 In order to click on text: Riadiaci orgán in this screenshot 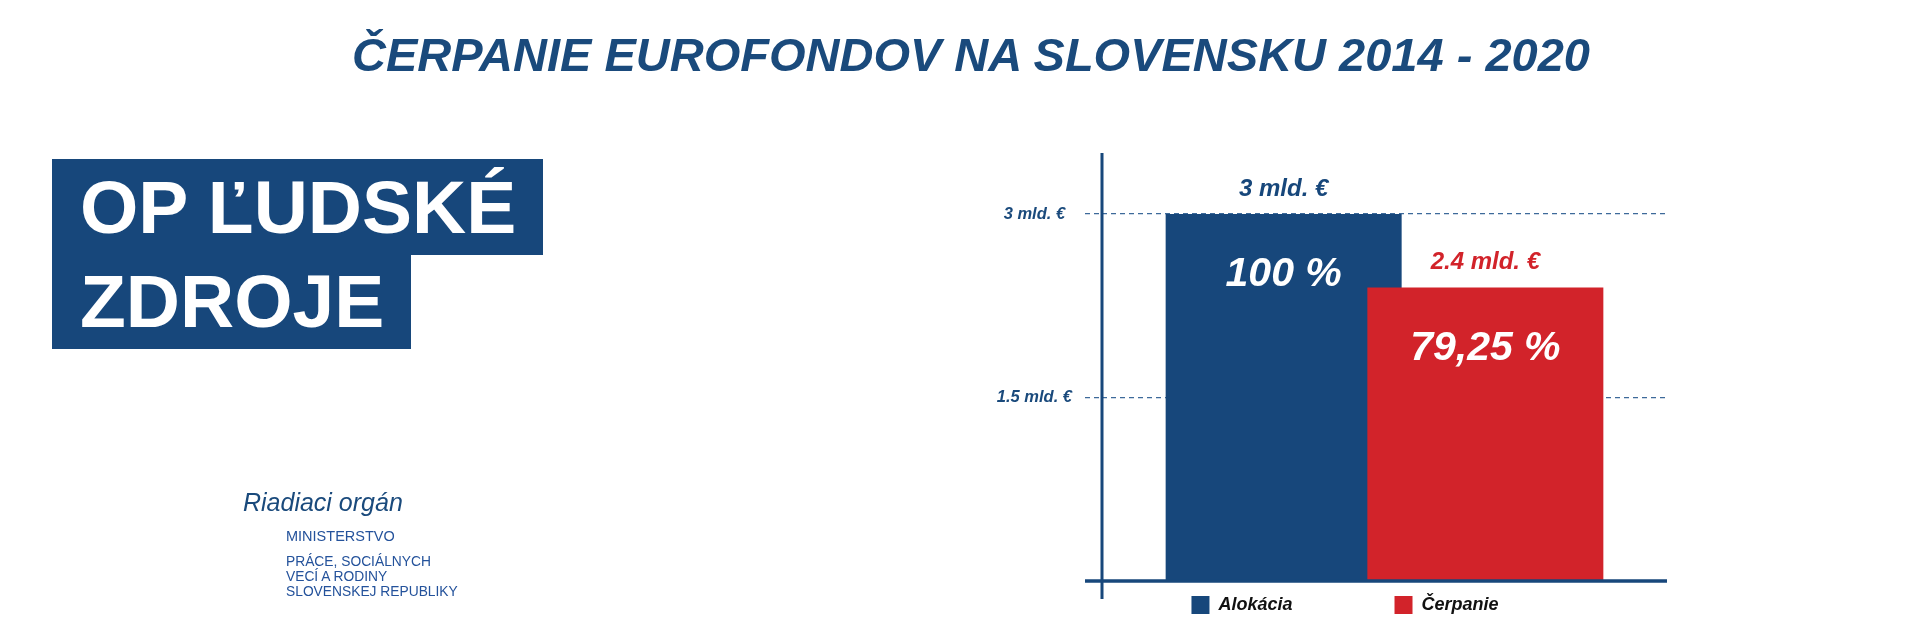, I will do `click(323, 502)`.